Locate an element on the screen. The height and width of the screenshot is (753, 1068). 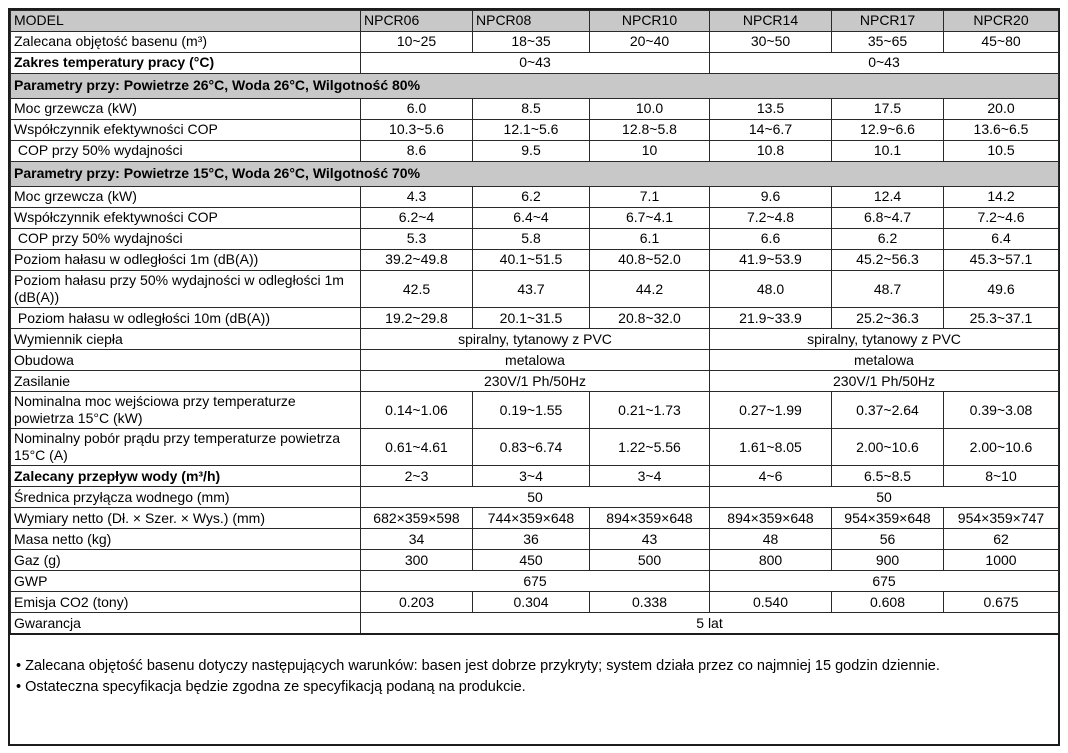
table-row: Zasilanie 230V/1 Ph/50Hz 230V/1 Ph/50Hz is located at coordinates (534, 381).